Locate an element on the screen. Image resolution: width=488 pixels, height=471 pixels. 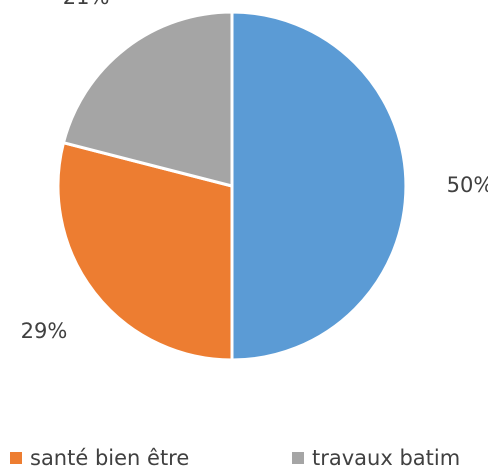
data-label: 50% is located at coordinates (467, 185).